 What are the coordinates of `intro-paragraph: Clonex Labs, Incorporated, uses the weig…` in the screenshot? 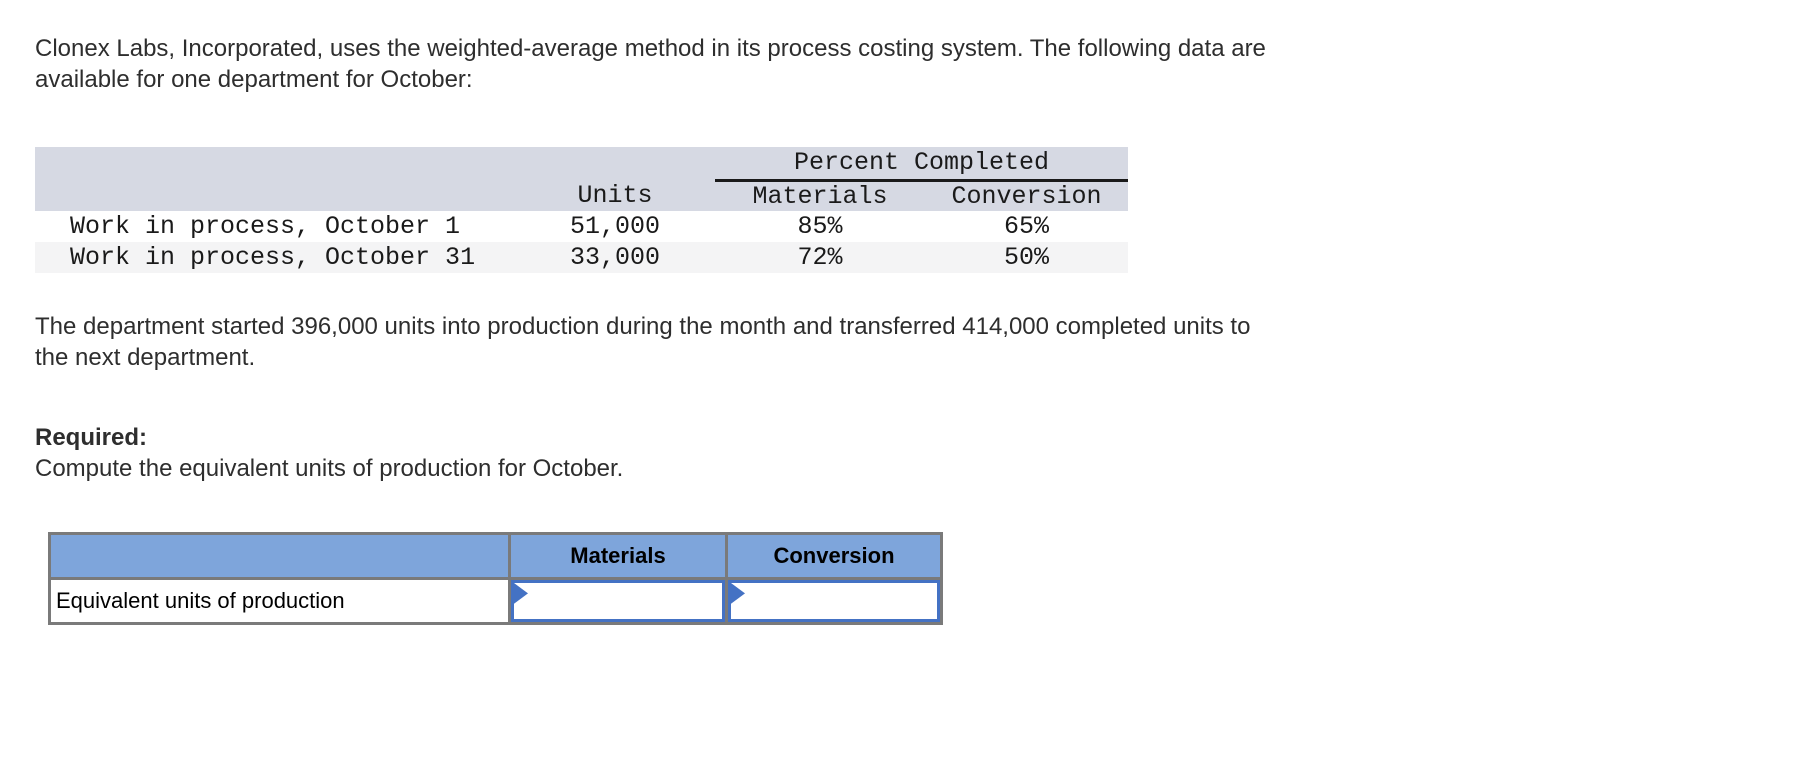 It's located at (922, 64).